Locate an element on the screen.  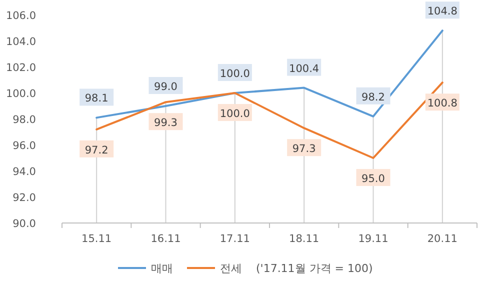
x-tick-label: 17.11 is located at coordinates (235, 239).